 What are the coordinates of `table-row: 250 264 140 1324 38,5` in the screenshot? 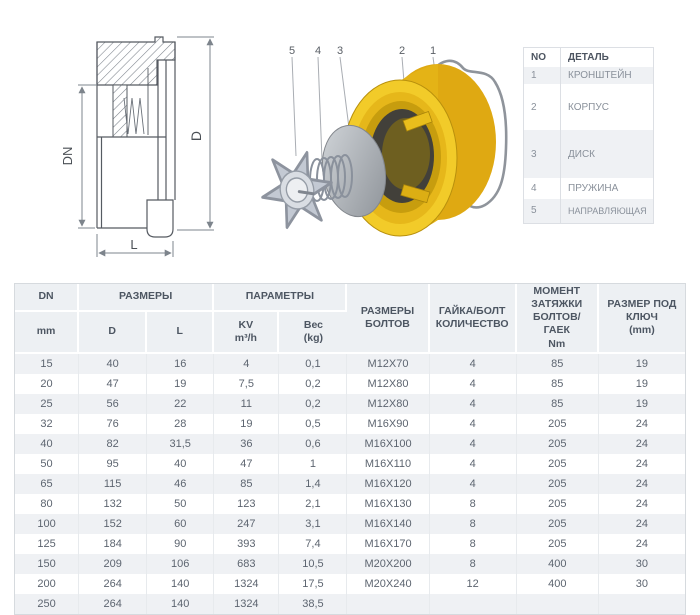 It's located at (350, 603).